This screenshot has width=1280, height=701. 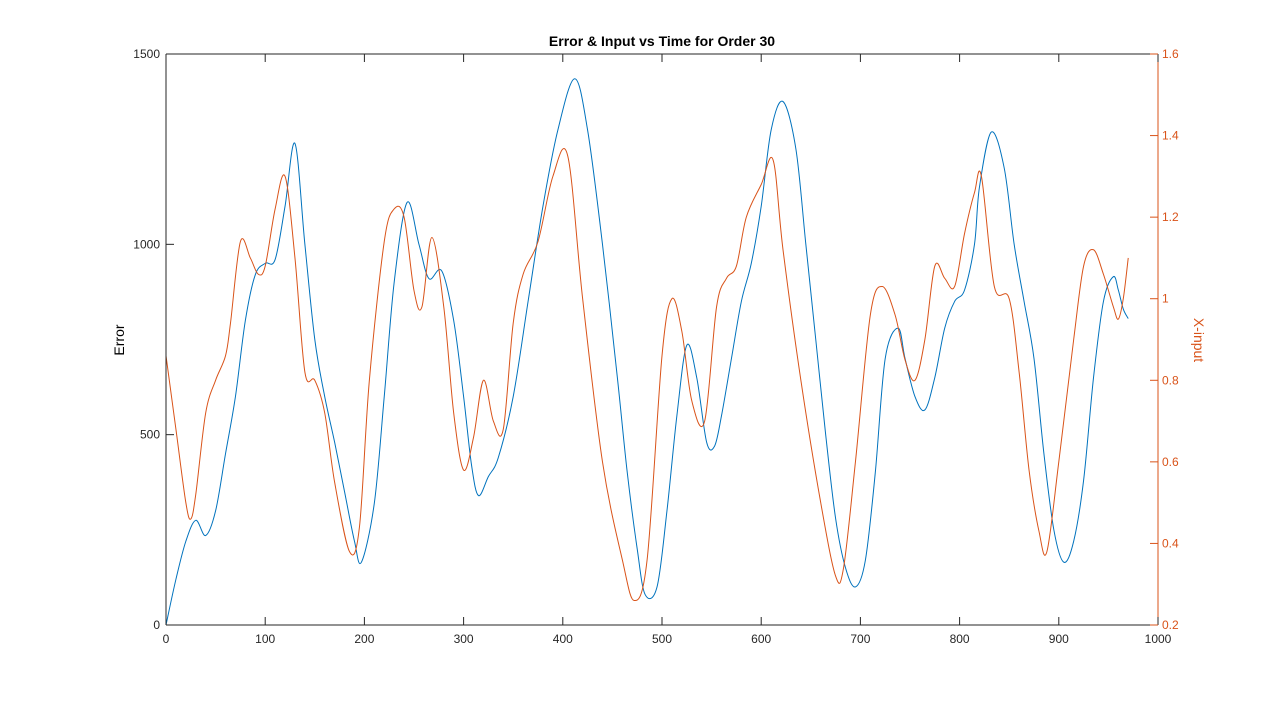 What do you see at coordinates (1170, 217) in the screenshot?
I see `y-tick-label-right: 1.2` at bounding box center [1170, 217].